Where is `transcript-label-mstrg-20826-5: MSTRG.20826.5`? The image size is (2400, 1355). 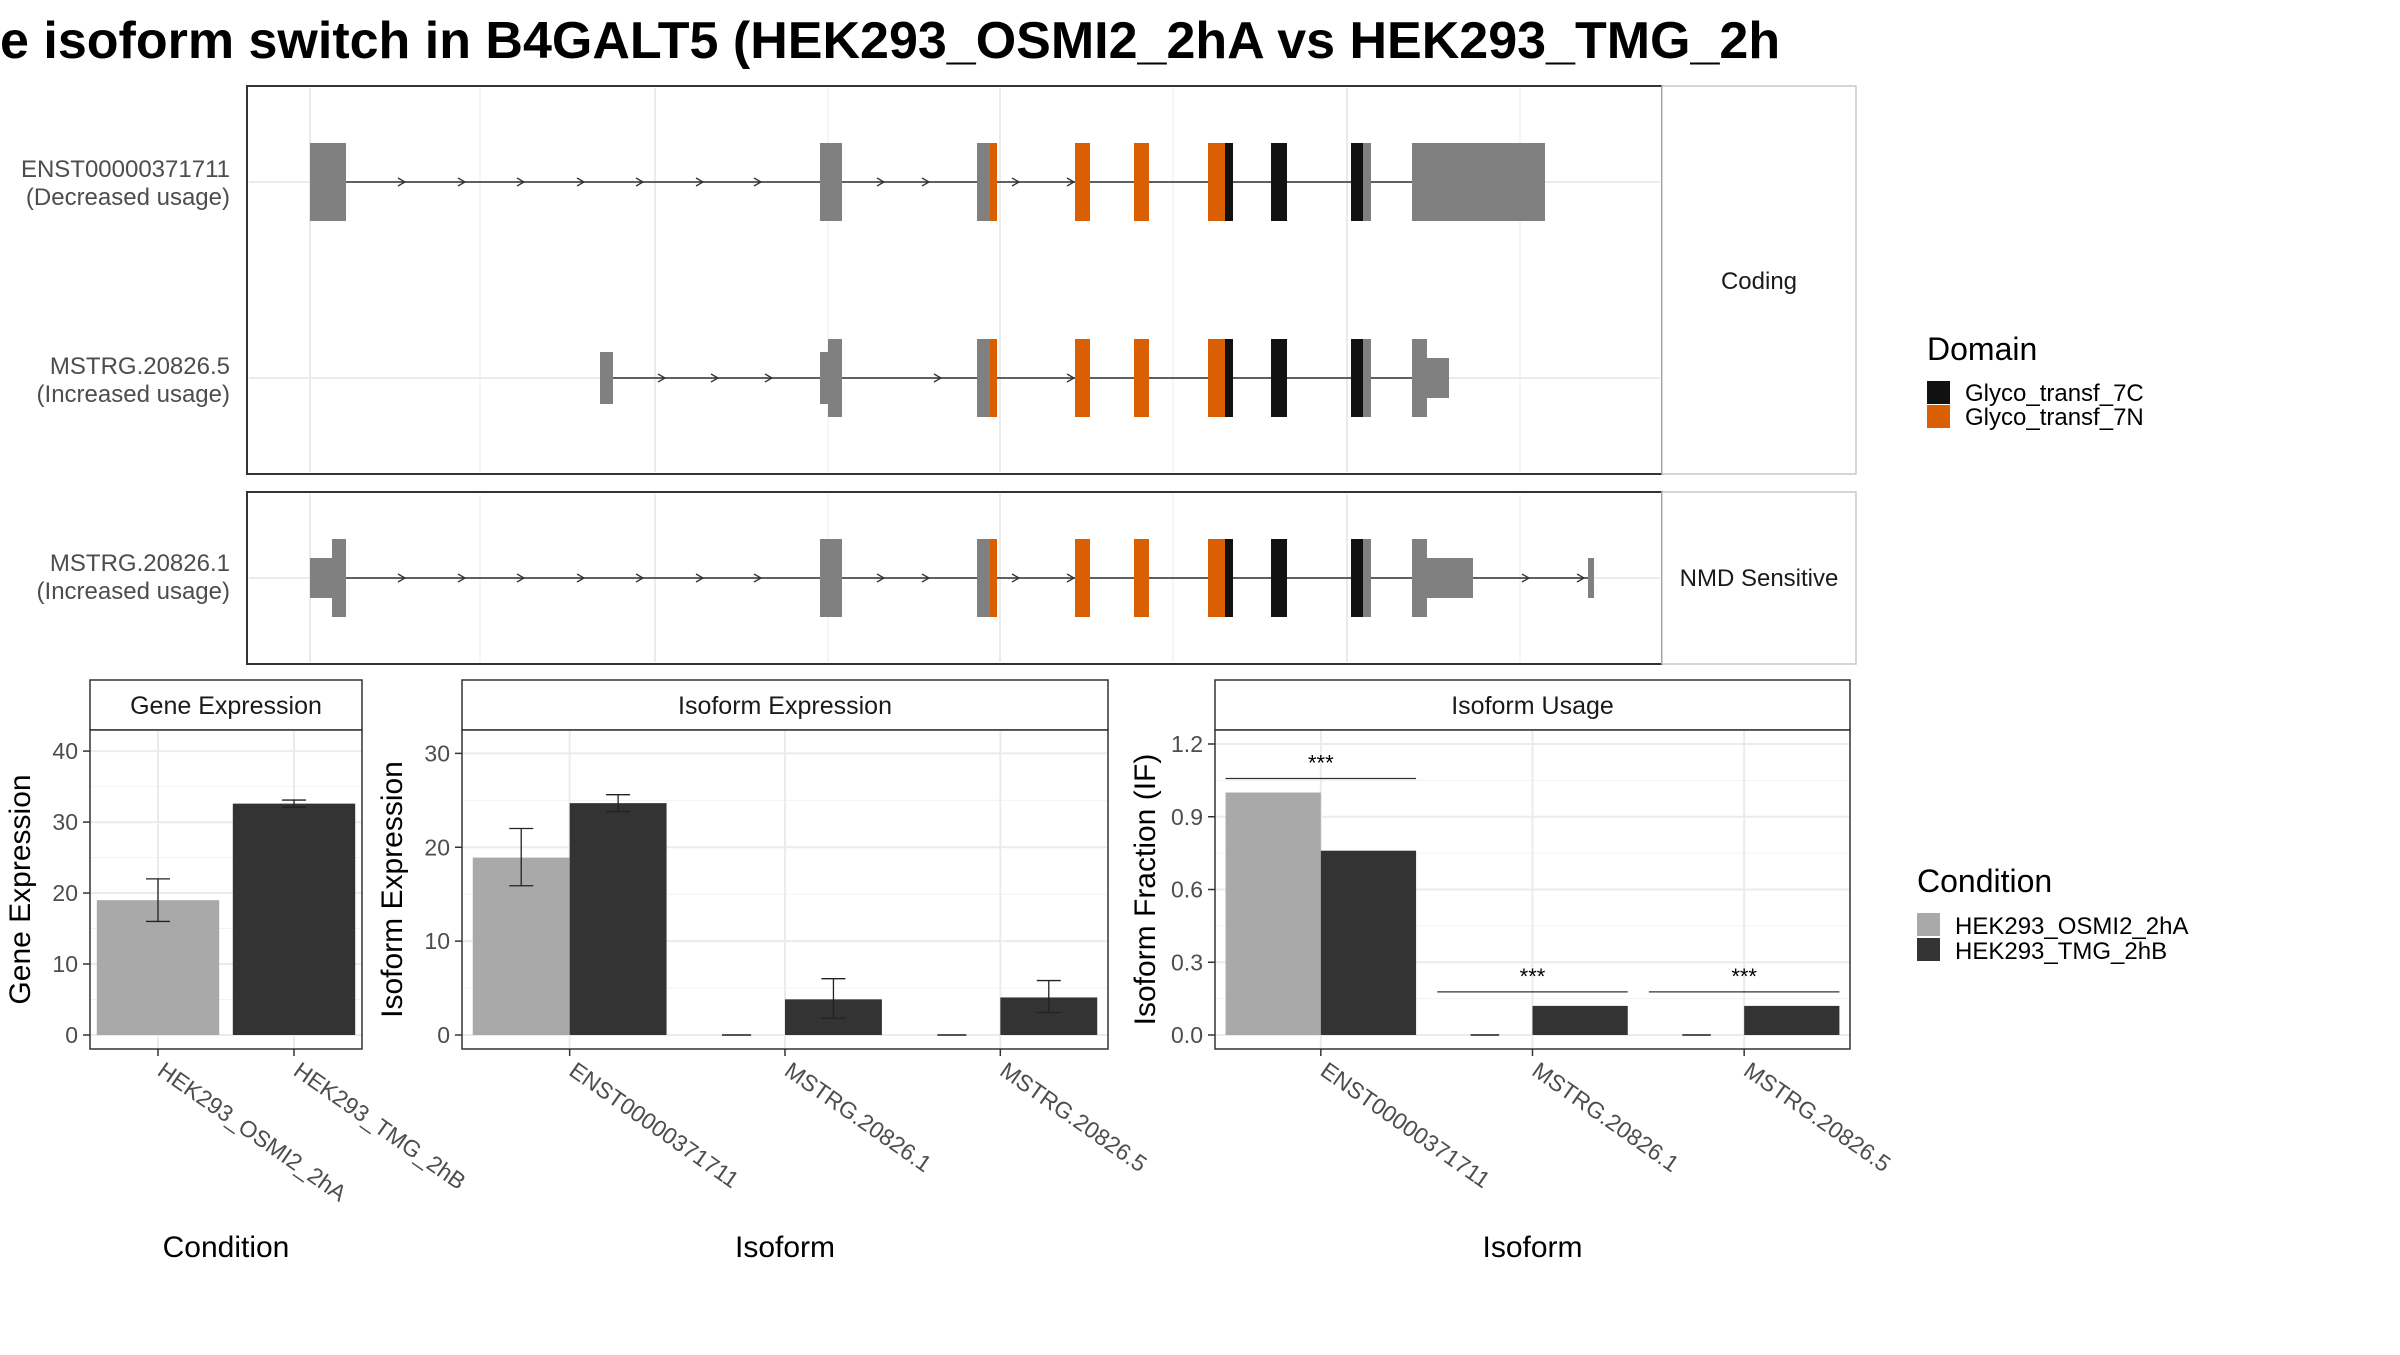
transcript-label-mstrg-20826-5: MSTRG.20826.5 is located at coordinates (140, 366).